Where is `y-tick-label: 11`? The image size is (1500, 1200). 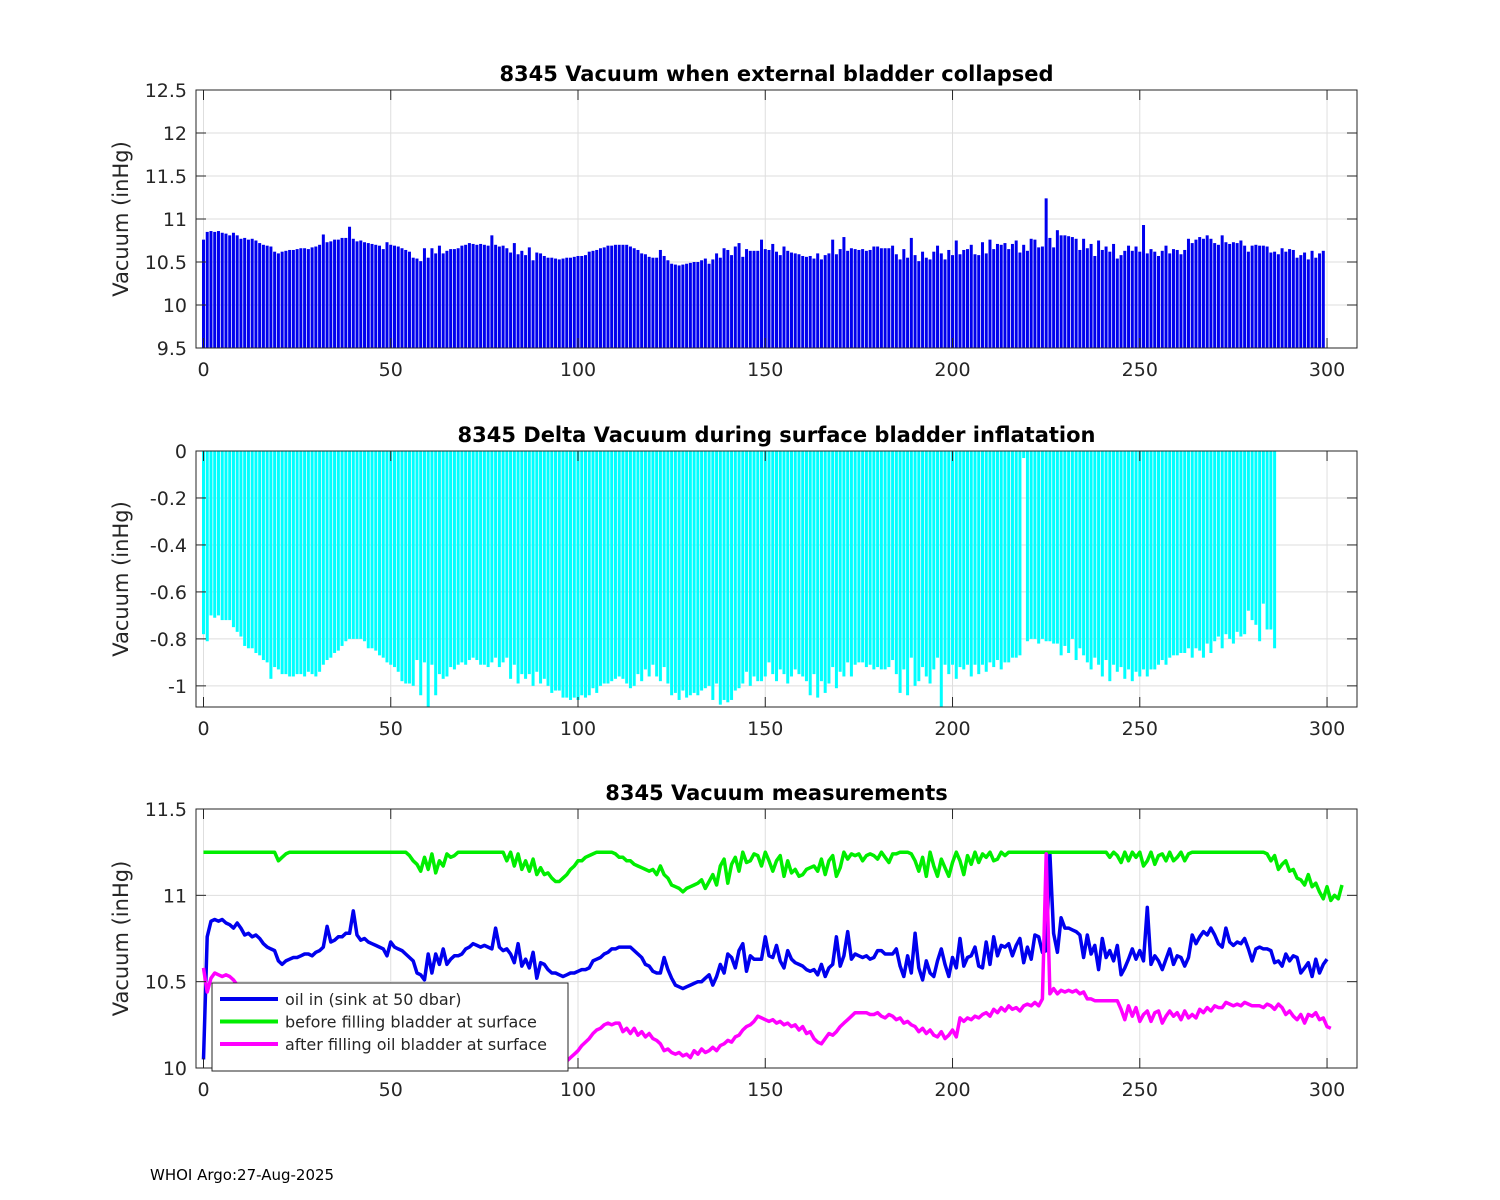
y-tick-label: 11 is located at coordinates (175, 896).